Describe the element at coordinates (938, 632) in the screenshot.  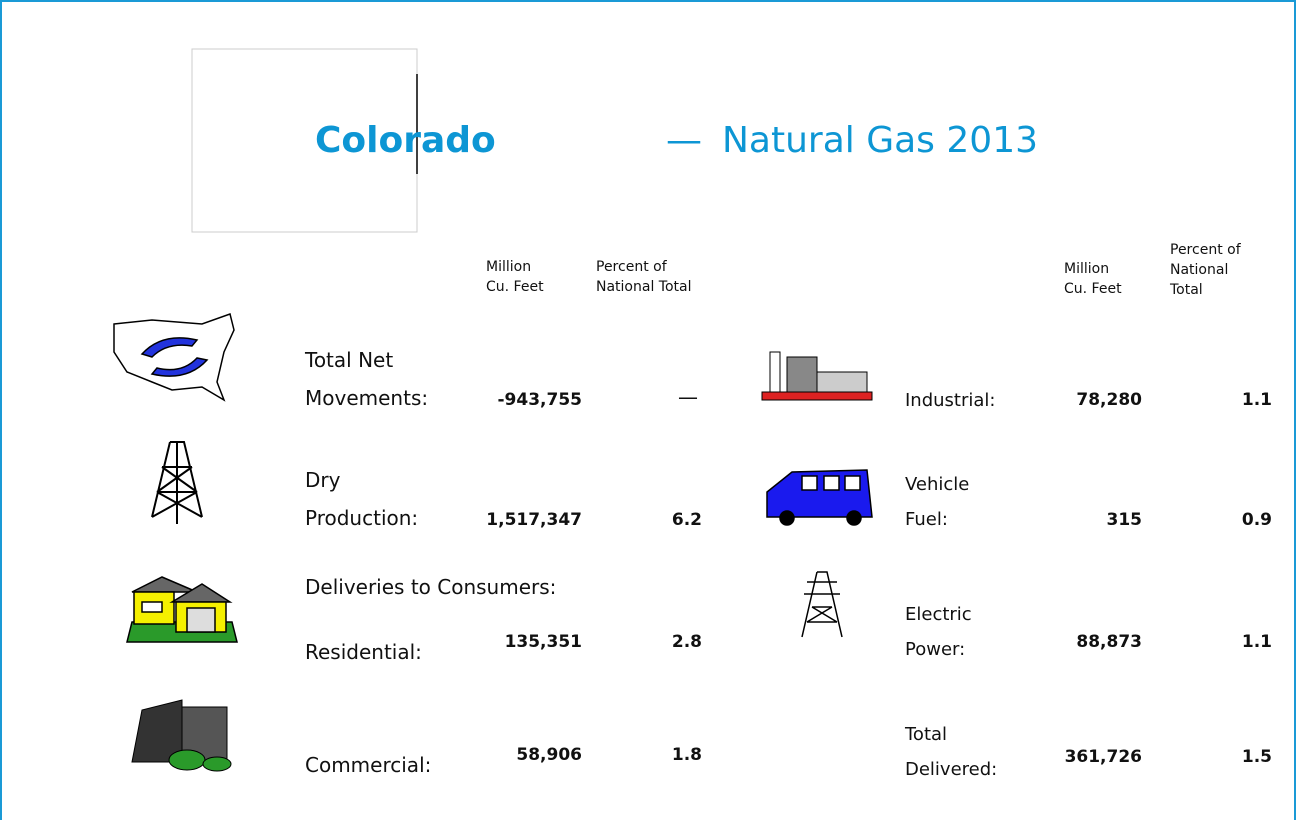
I see `row-label: Electric Power:` at that location.